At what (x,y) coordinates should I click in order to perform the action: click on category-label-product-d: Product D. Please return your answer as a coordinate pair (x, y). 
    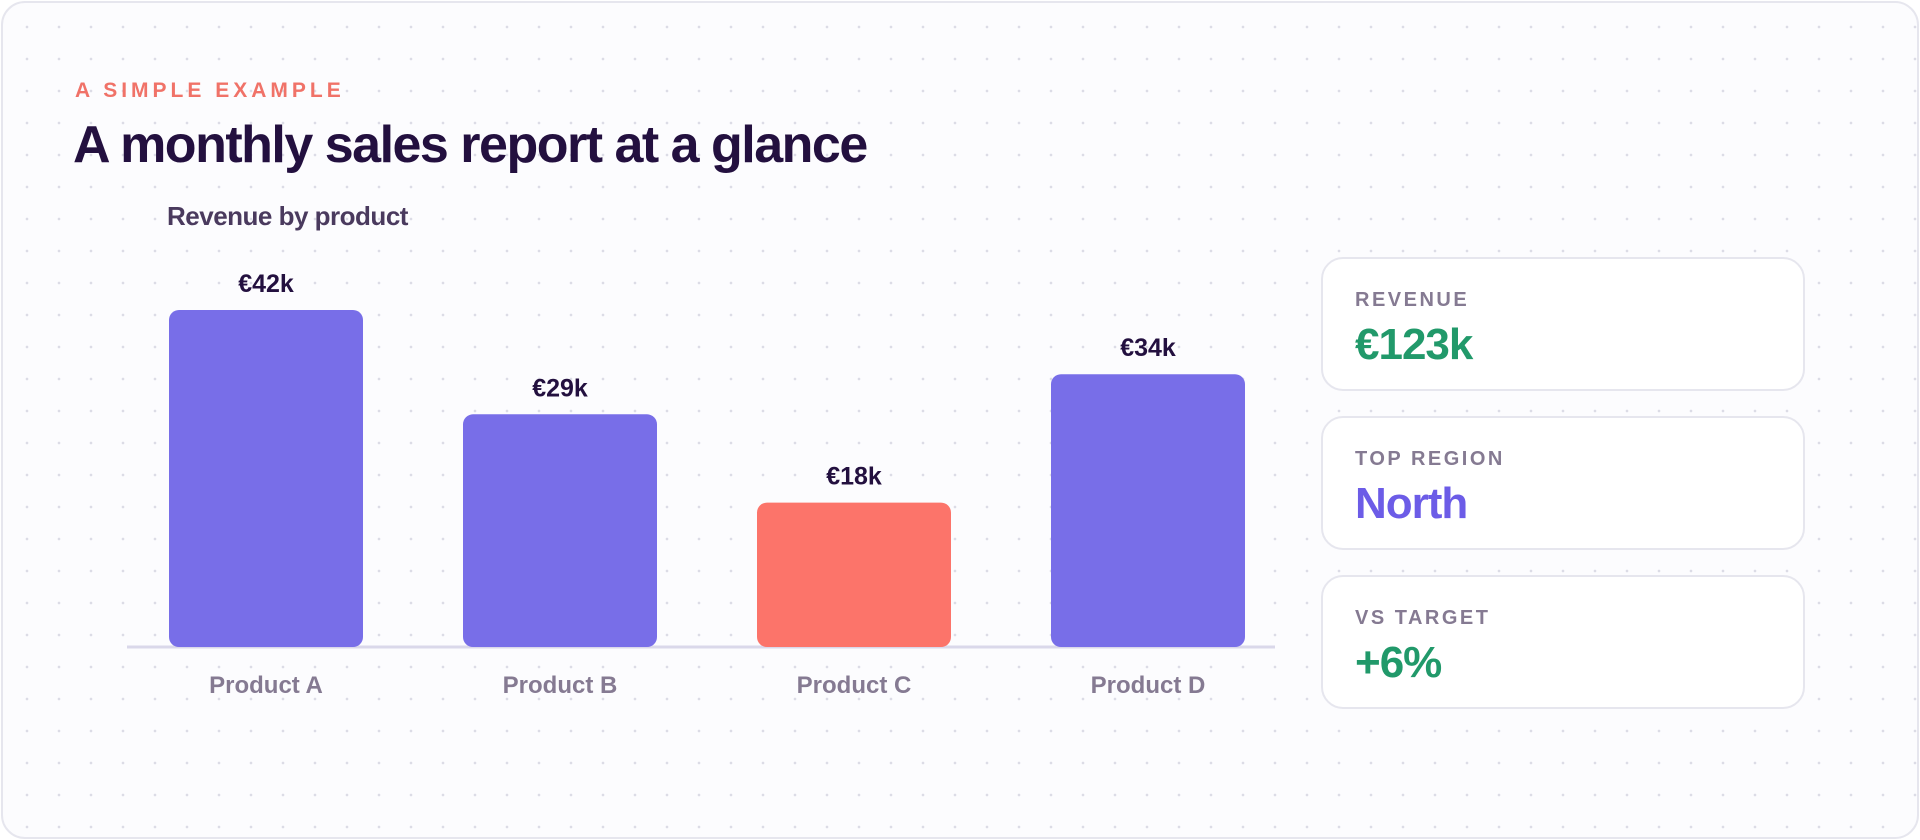
    Looking at the image, I should click on (1148, 685).